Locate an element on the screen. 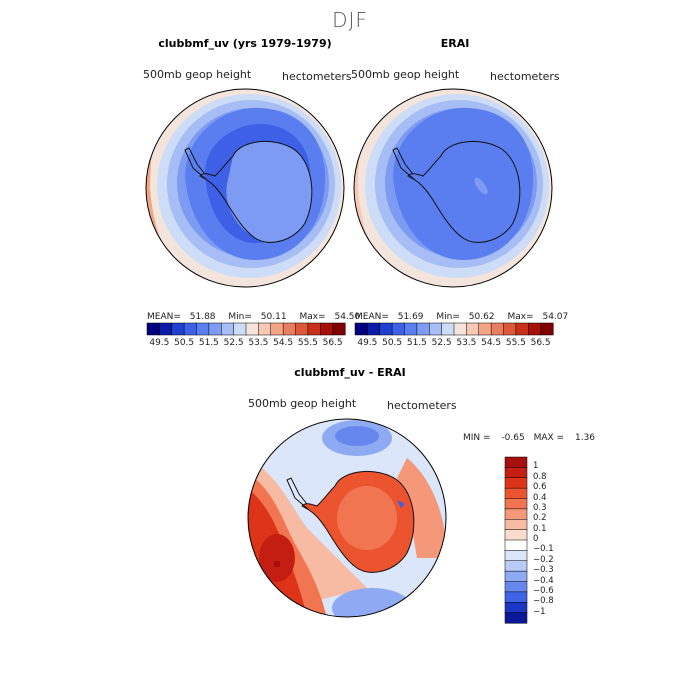 This screenshot has height=700, width=700. panel3-colorbar is located at coordinates (516, 540).